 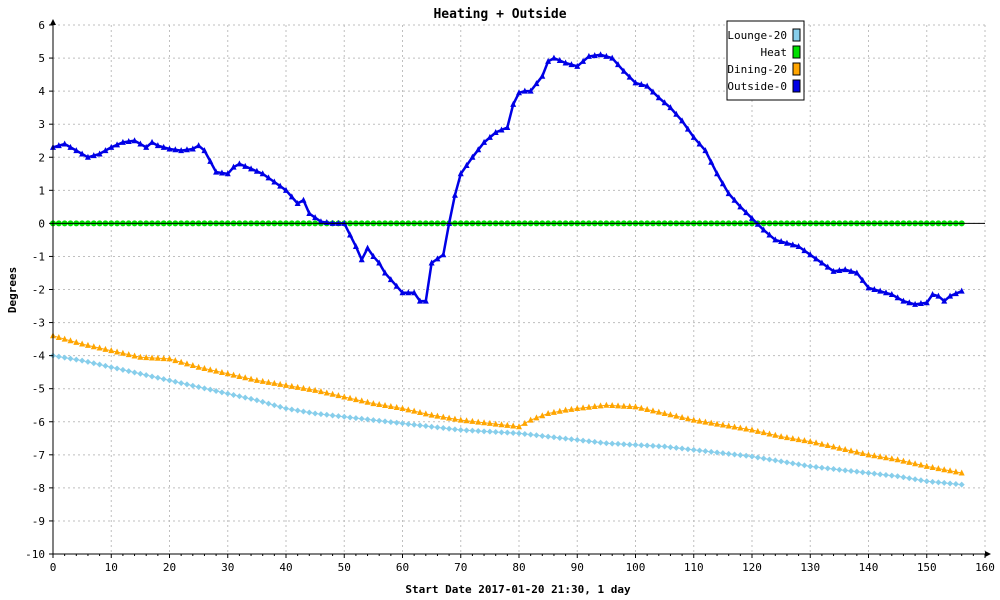 What do you see at coordinates (38, 290) in the screenshot?
I see `y-tick-label: -2` at bounding box center [38, 290].